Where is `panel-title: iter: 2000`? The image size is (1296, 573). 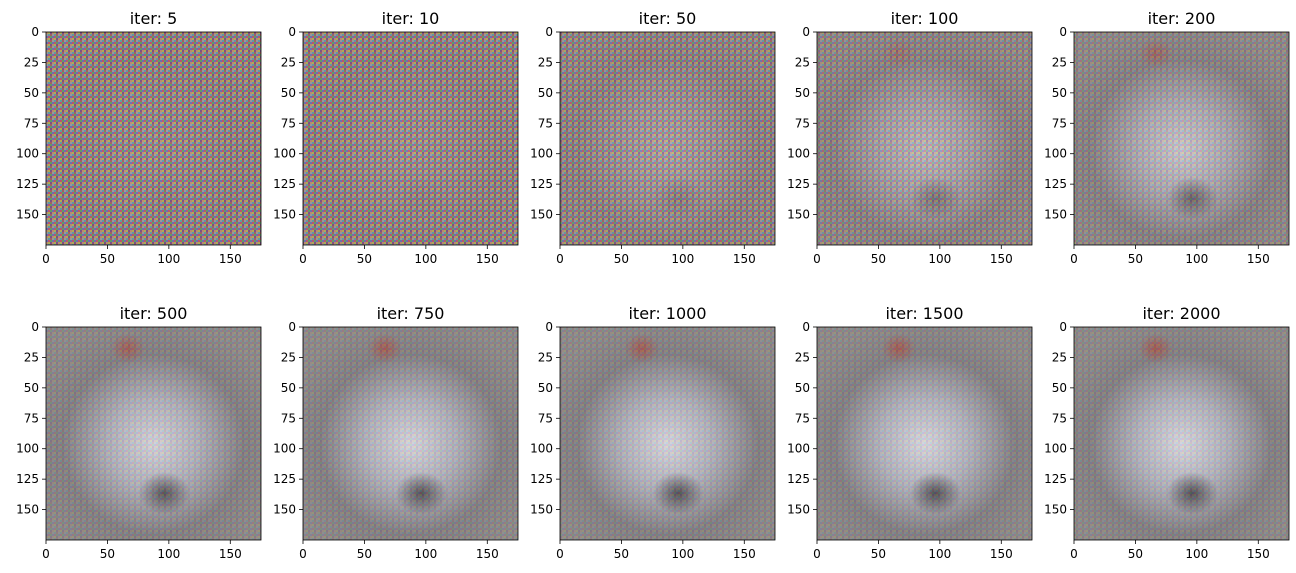
panel-title: iter: 2000 is located at coordinates (1181, 313).